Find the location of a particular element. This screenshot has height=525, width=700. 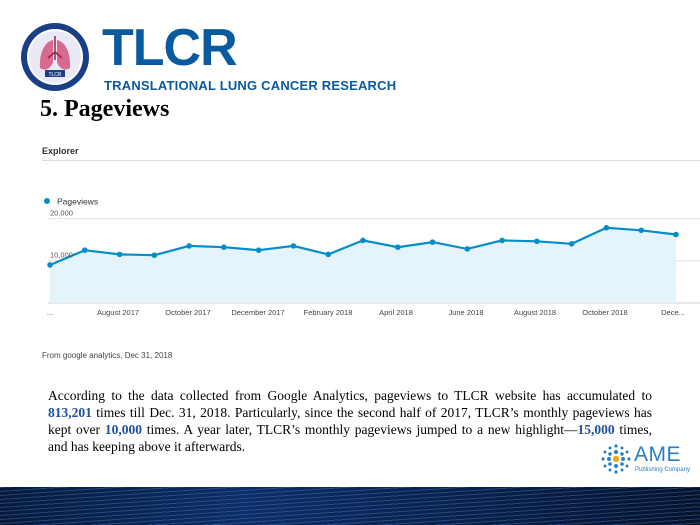

chart-points is located at coordinates (363, 246).